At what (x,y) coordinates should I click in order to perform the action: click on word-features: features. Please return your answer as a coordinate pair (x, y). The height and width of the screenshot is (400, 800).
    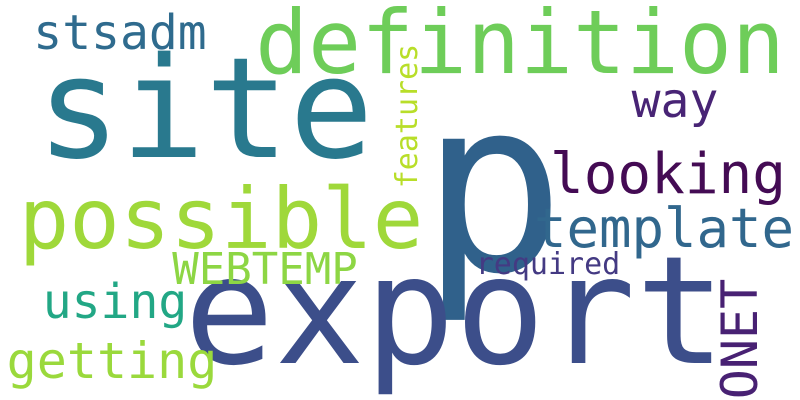
    Looking at the image, I should click on (407, 116).